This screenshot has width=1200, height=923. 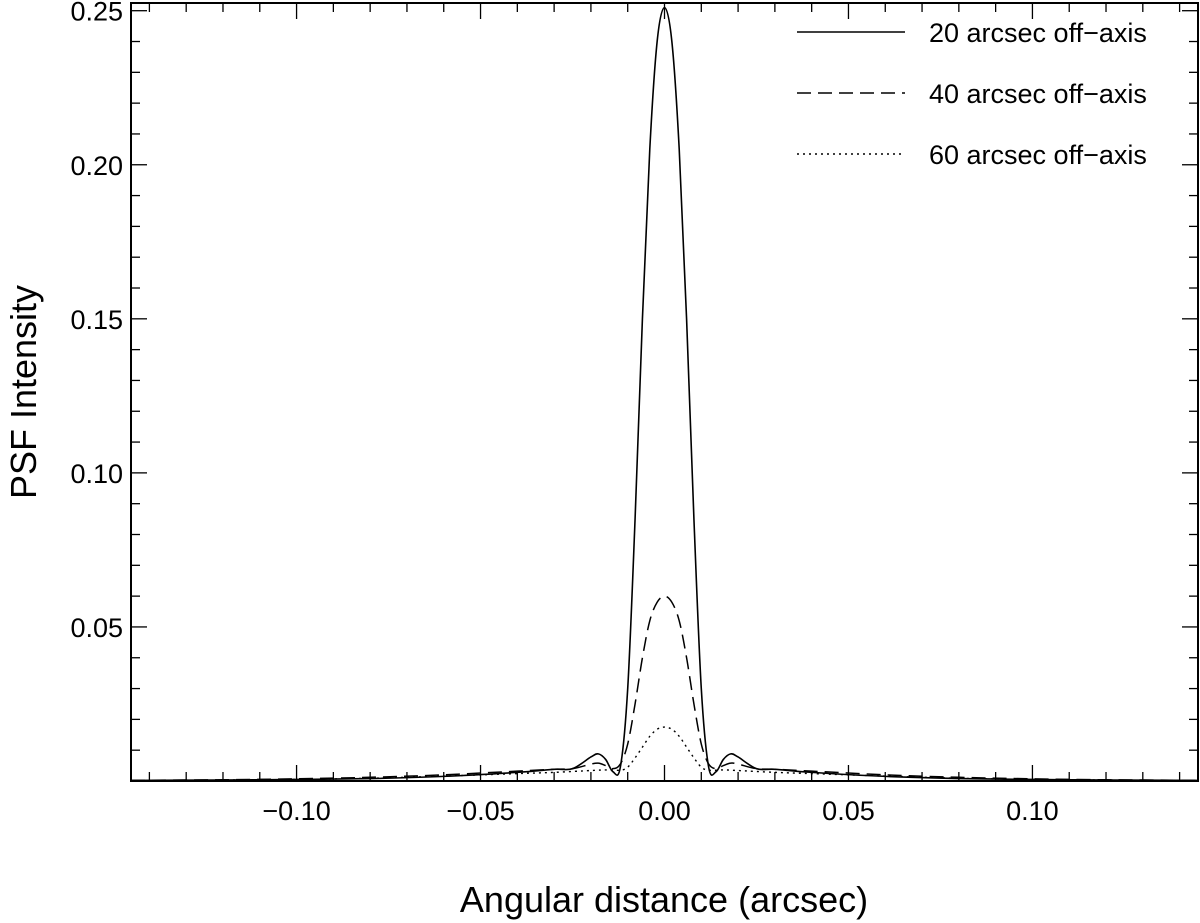 I want to click on y-tick-label: 0.10, so click(x=96, y=474).